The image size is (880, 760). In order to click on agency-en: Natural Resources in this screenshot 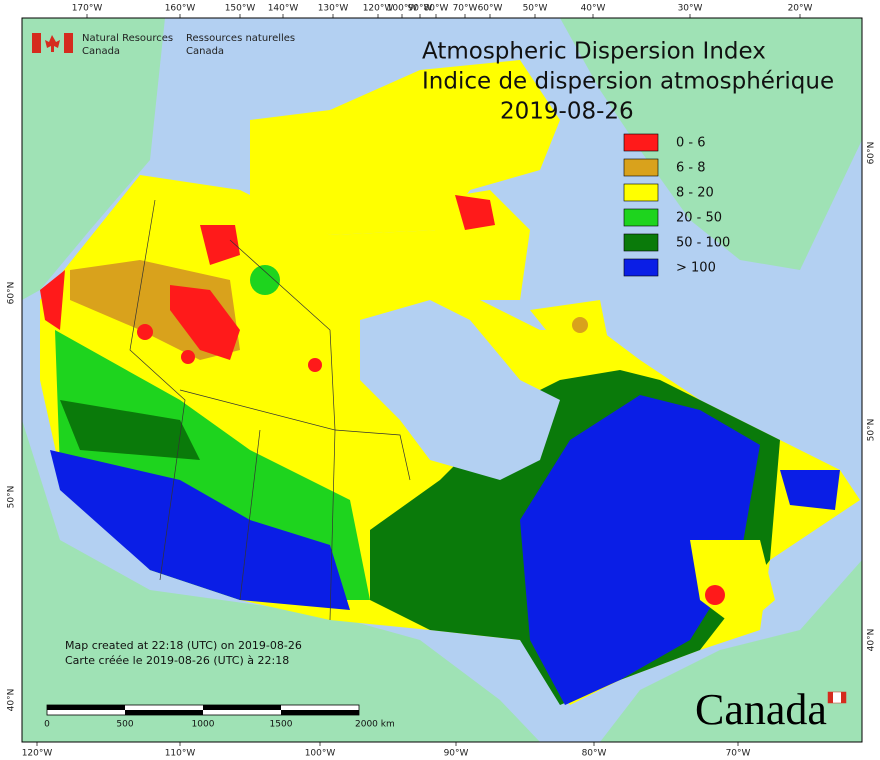, I will do `click(127, 38)`.